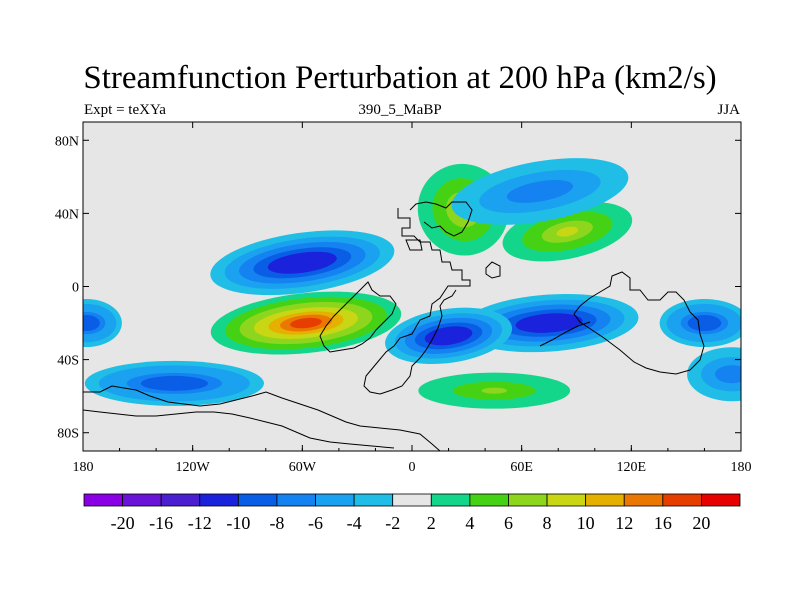 The height and width of the screenshot is (600, 800). What do you see at coordinates (414, 245) in the screenshot?
I see `coastline-greenland-edge` at bounding box center [414, 245].